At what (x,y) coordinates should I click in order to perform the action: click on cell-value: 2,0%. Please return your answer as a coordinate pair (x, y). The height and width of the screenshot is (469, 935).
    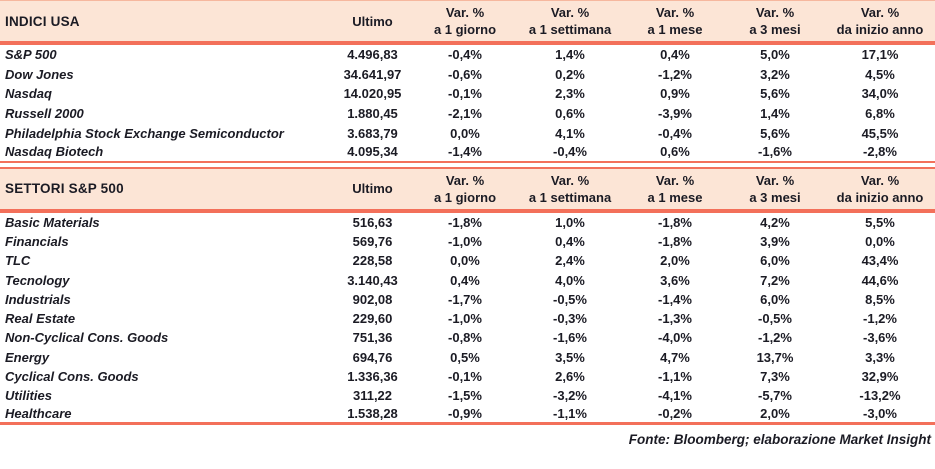
    Looking at the image, I should click on (775, 415).